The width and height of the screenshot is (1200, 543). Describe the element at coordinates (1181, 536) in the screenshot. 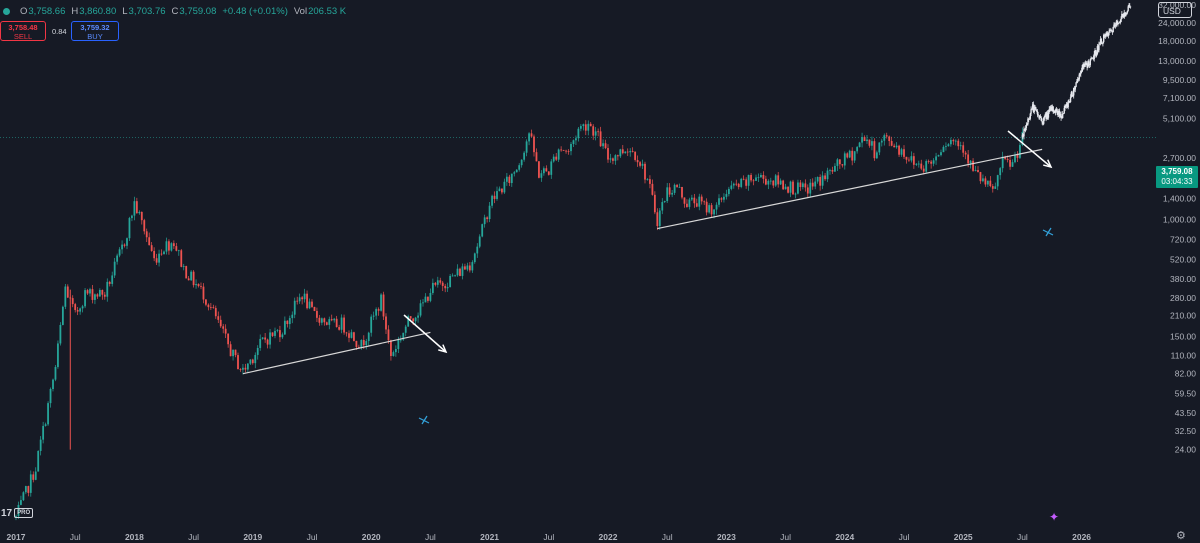

I see `gear-icon: ⚙` at that location.